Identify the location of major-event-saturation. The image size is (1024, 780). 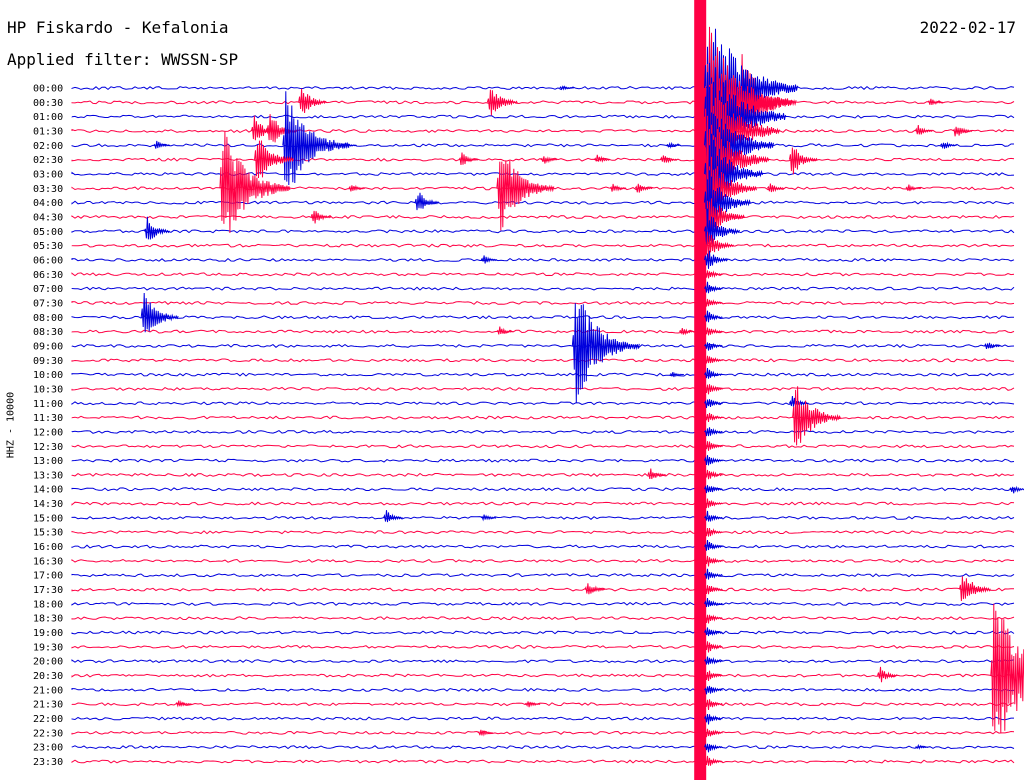
(700, 390).